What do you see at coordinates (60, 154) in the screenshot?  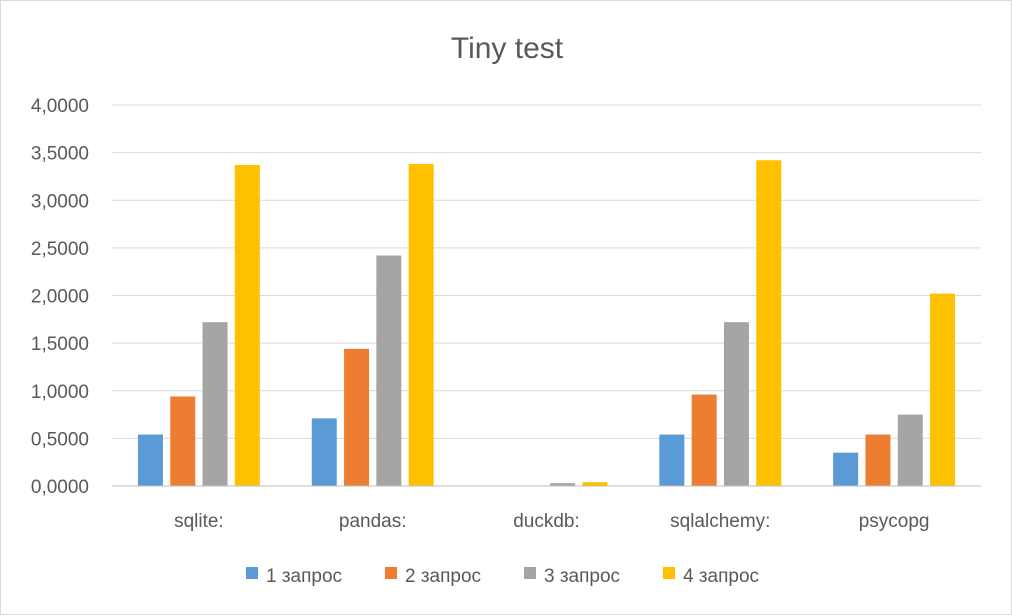 I see `y-tick-label: 3,5000` at bounding box center [60, 154].